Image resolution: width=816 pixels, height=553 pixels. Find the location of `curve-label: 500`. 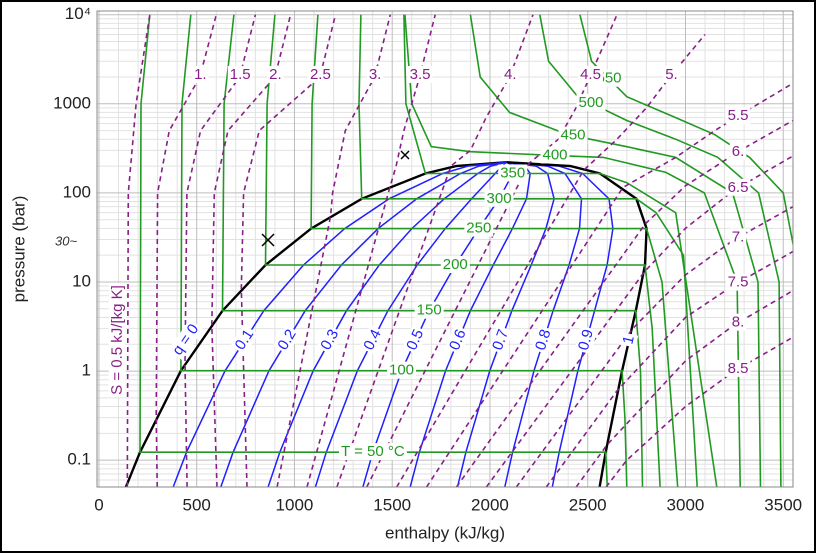

curve-label: 500 is located at coordinates (590, 102).